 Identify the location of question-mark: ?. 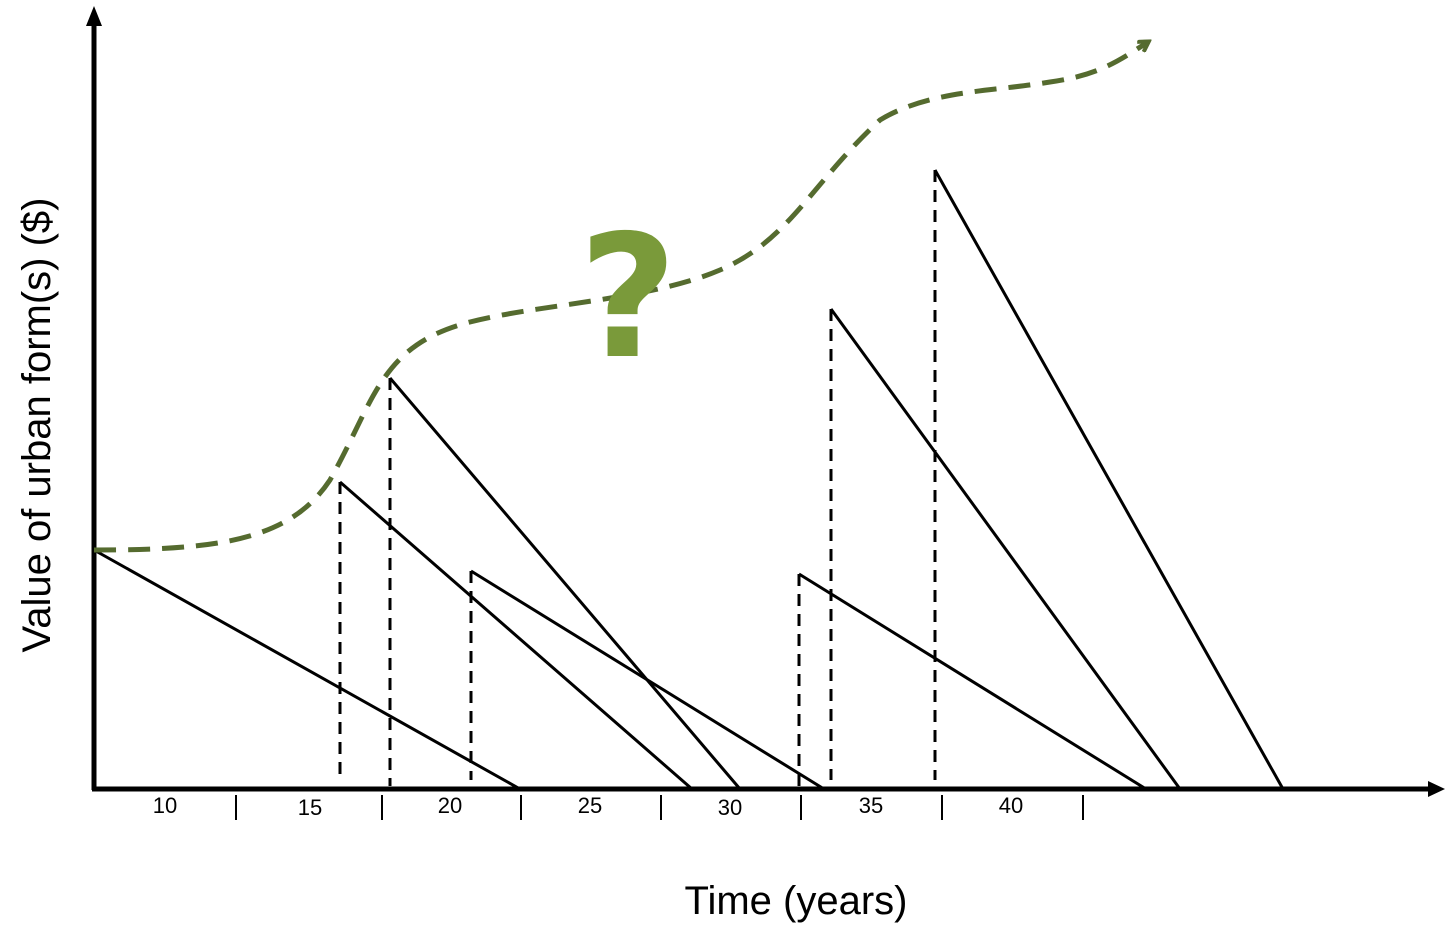
(628, 298).